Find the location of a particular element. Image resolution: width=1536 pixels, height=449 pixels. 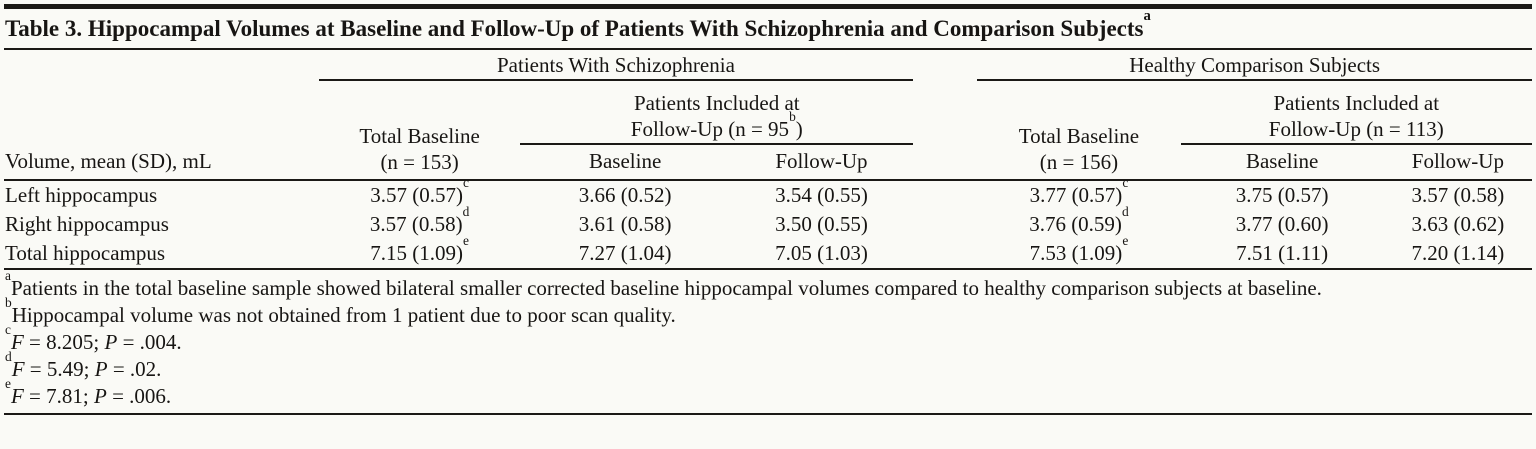

data-cell: 7.53 (1.09)e is located at coordinates (1079, 252).